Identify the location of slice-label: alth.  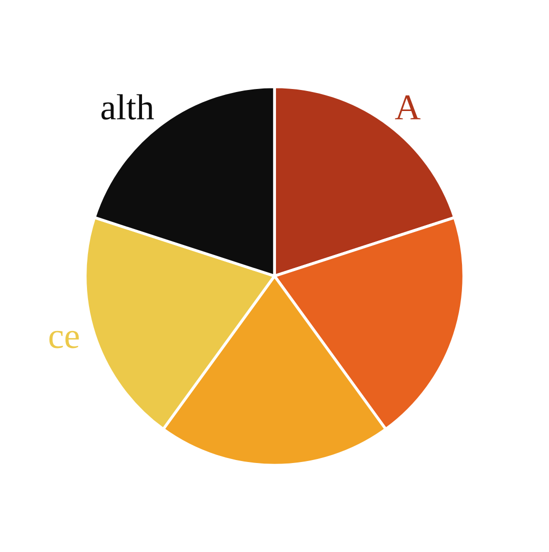
(127, 107).